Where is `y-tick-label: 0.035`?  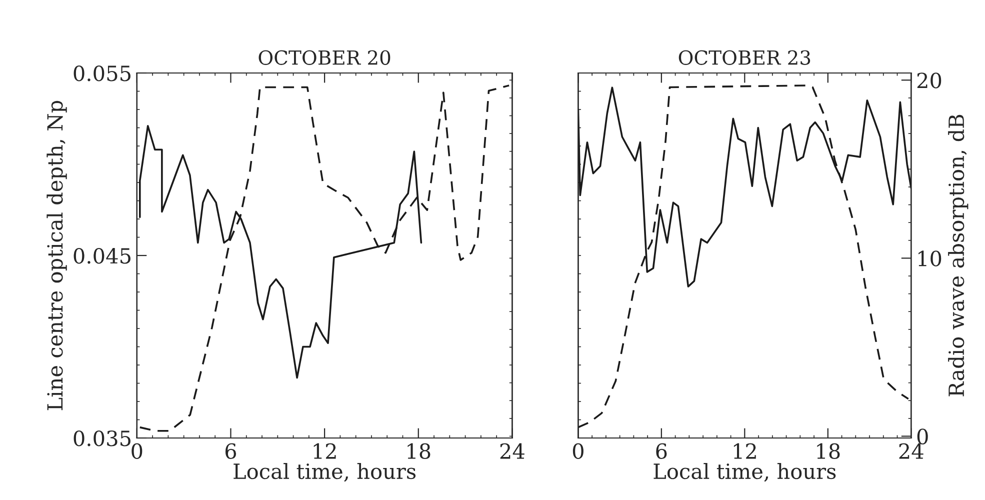 y-tick-label: 0.035 is located at coordinates (102, 438).